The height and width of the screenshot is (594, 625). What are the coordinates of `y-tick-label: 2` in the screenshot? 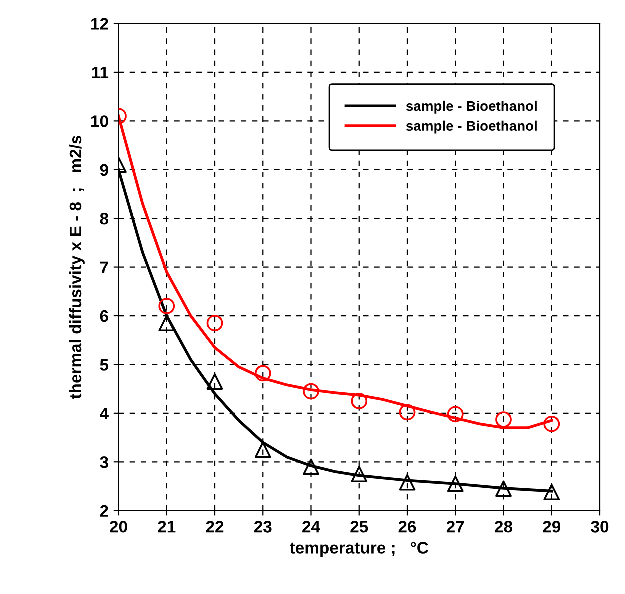 It's located at (104, 511).